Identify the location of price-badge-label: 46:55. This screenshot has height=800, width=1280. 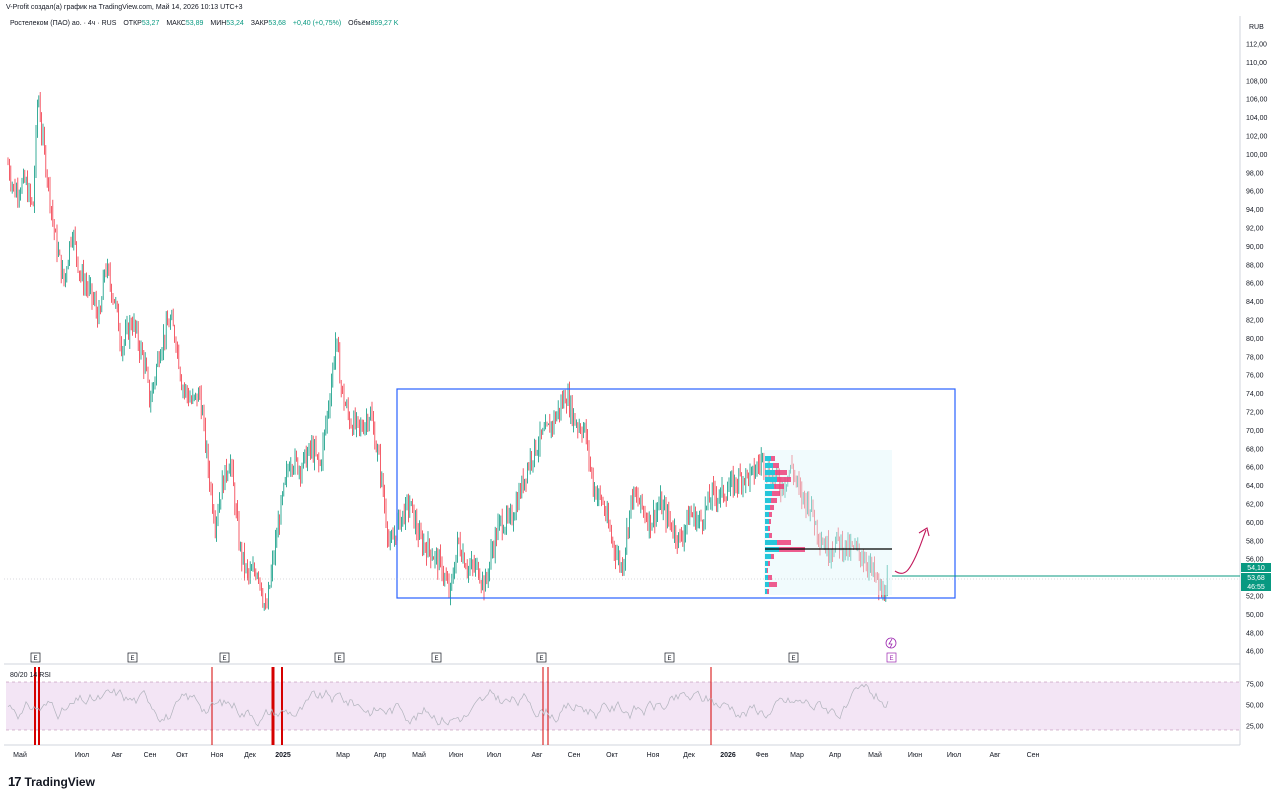
(1256, 587).